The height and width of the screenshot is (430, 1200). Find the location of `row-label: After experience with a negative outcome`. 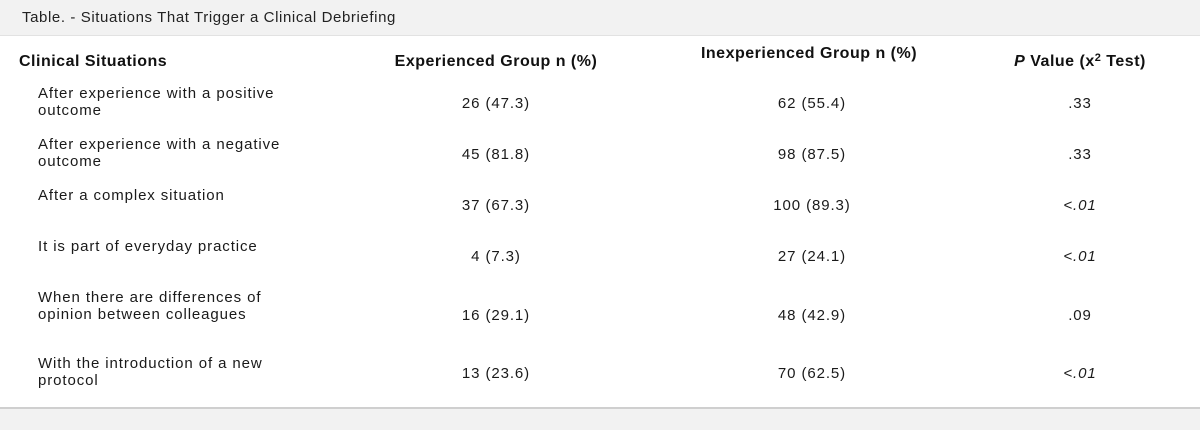

row-label: After experience with a negative outcome is located at coordinates (159, 153).